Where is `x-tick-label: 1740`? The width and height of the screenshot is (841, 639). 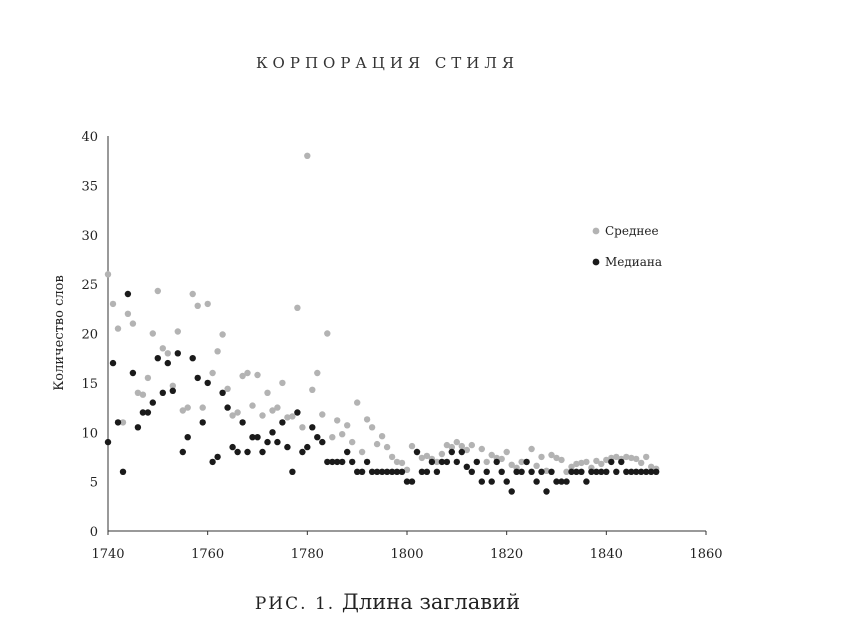
x-tick-label: 1740 is located at coordinates (107, 554).